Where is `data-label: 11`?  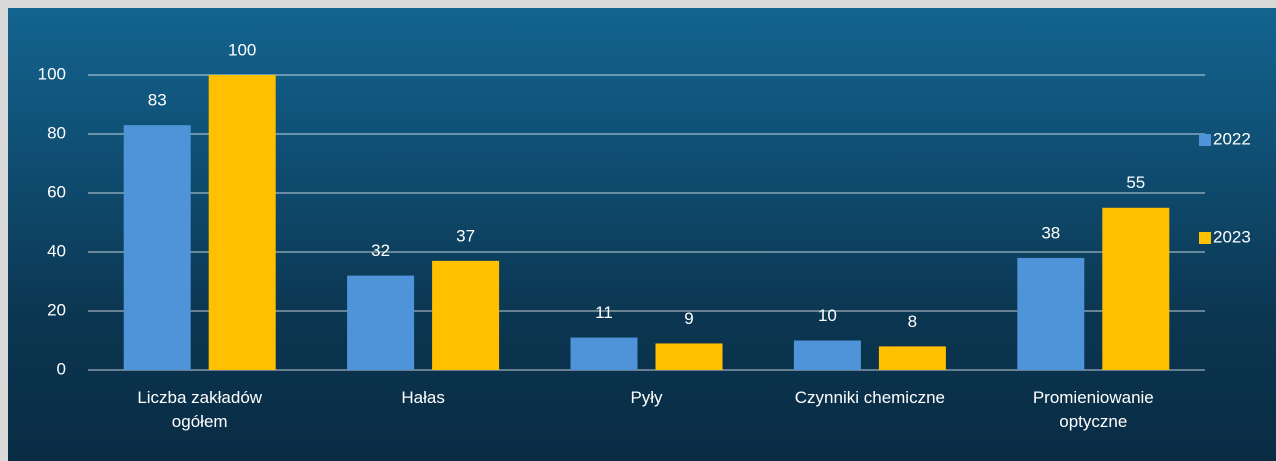 data-label: 11 is located at coordinates (604, 312).